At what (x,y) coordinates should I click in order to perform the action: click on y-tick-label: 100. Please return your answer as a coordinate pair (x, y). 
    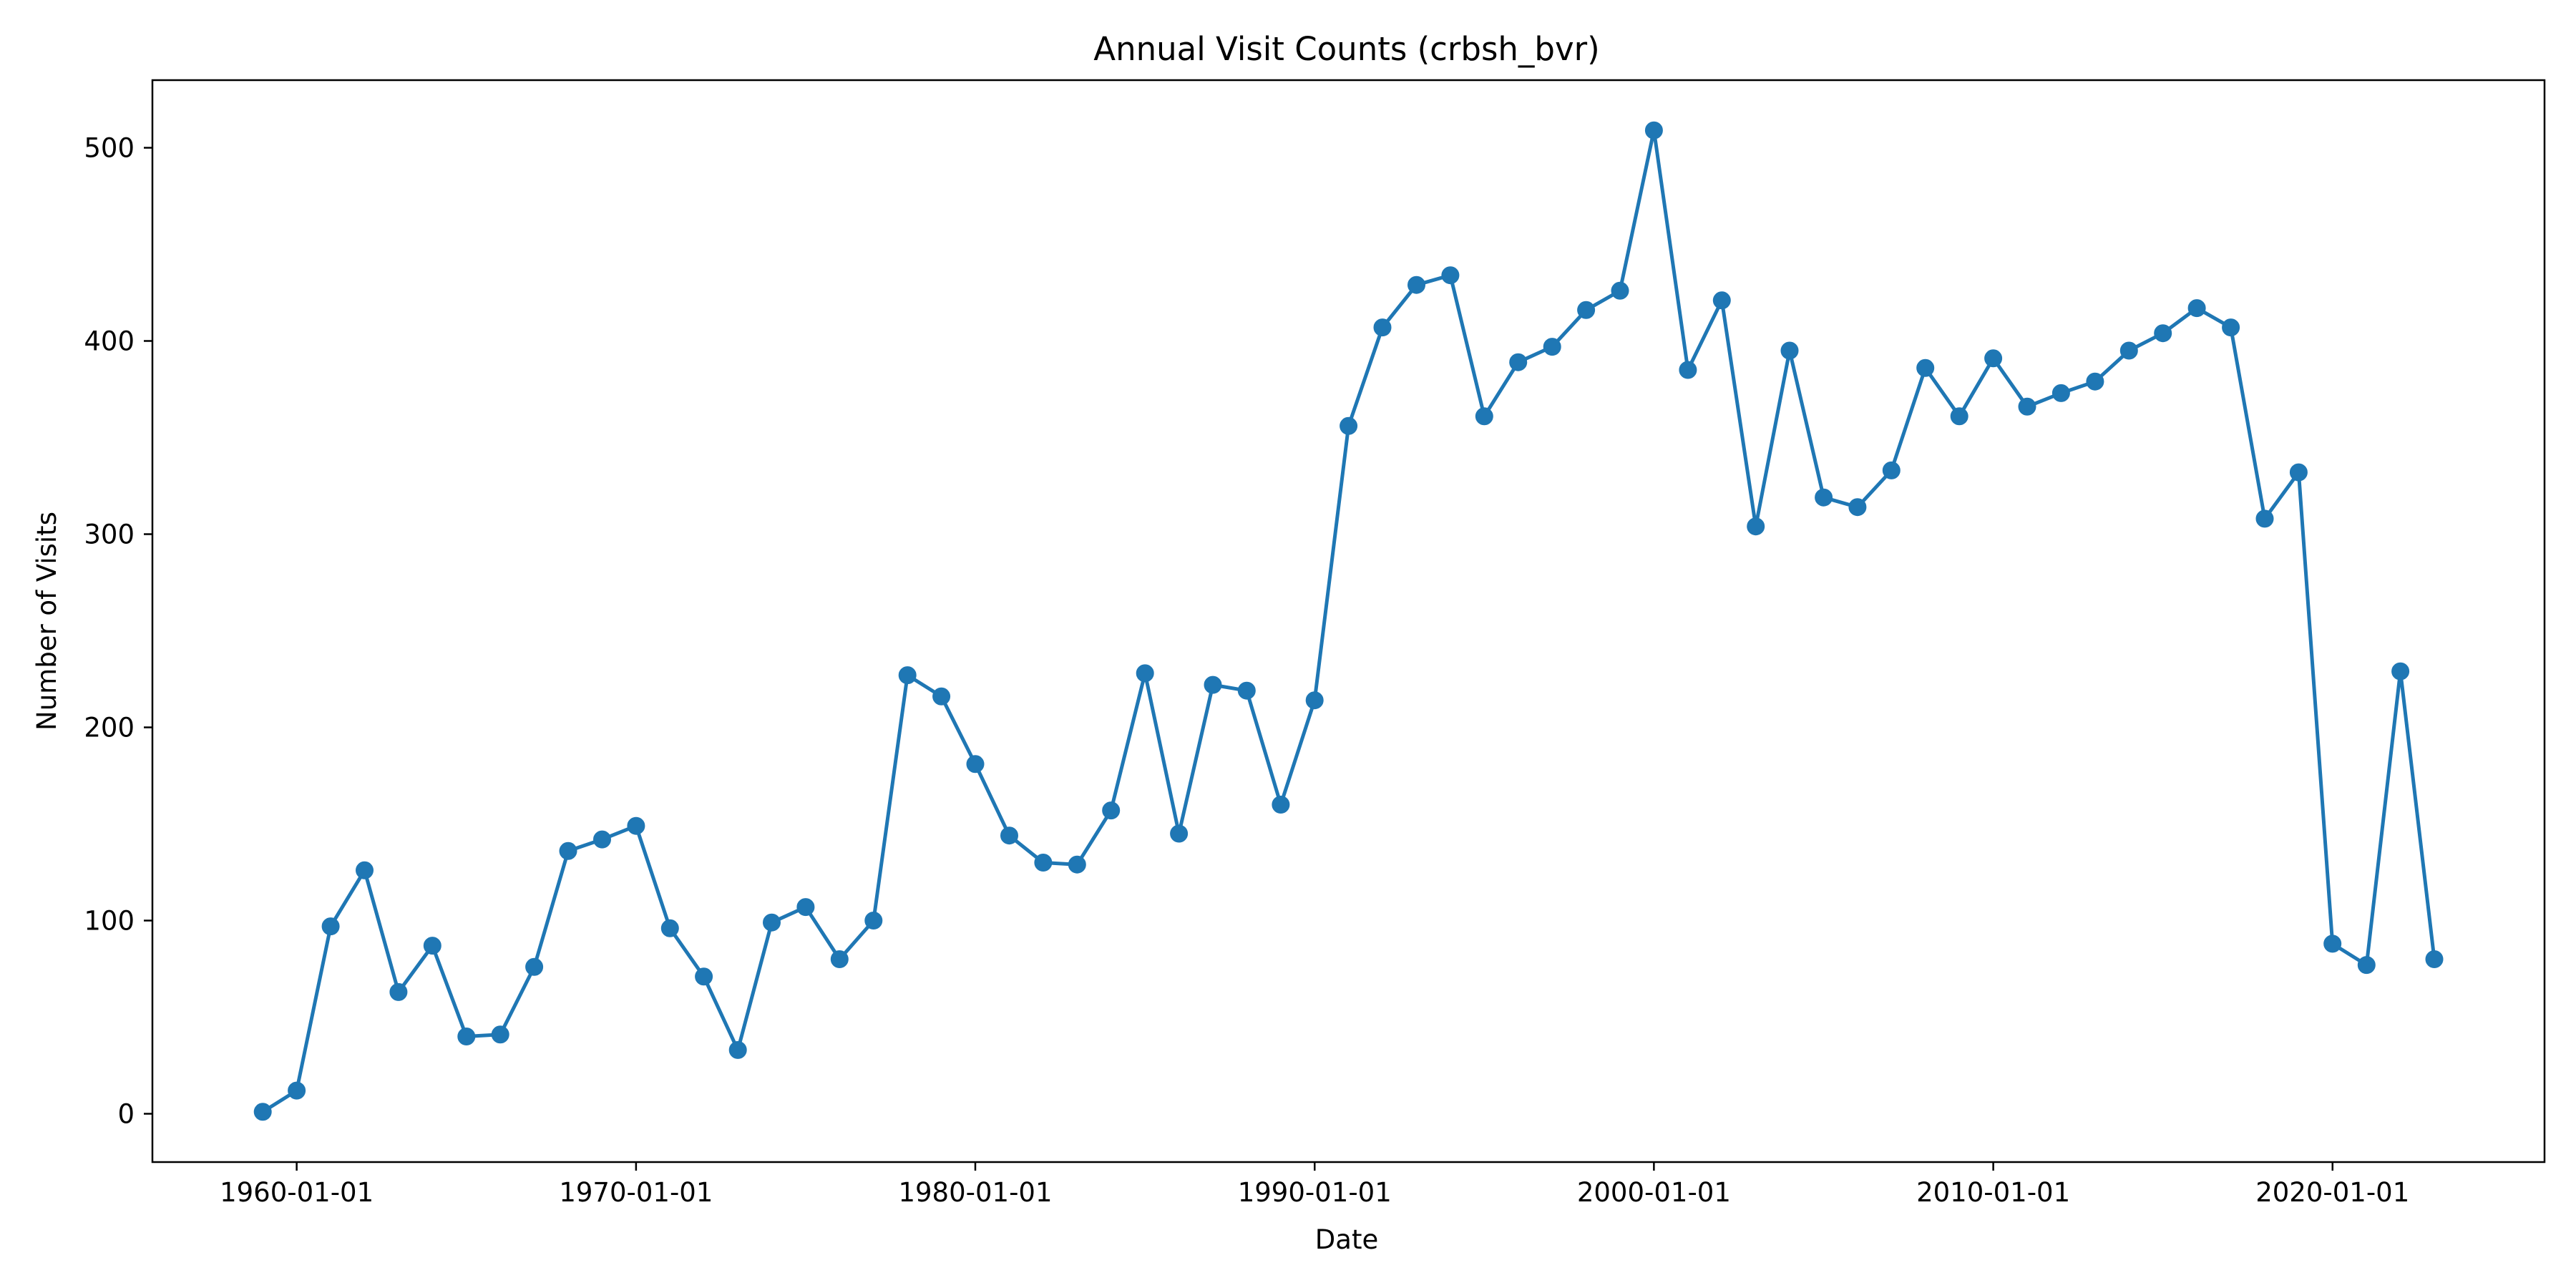
    Looking at the image, I should click on (109, 921).